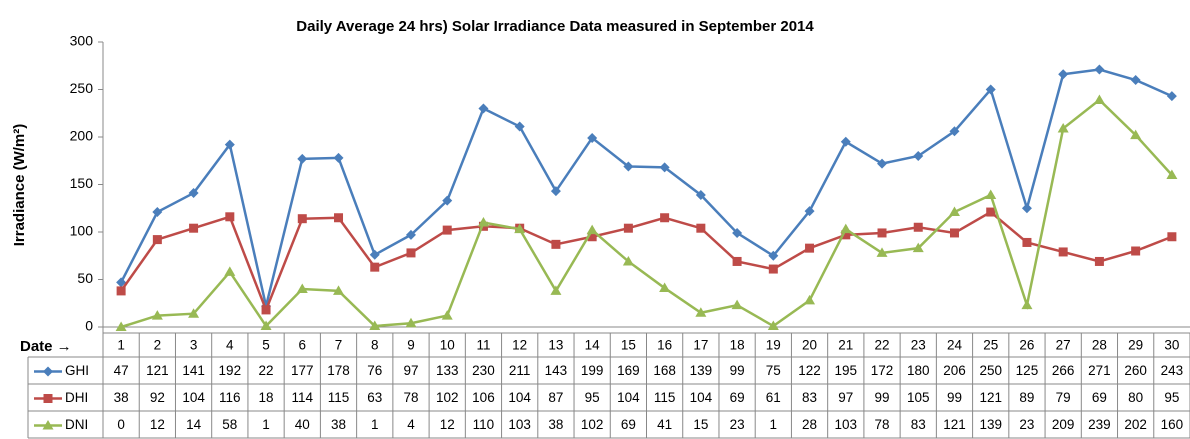  I want to click on table-value: 121, so click(954, 424).